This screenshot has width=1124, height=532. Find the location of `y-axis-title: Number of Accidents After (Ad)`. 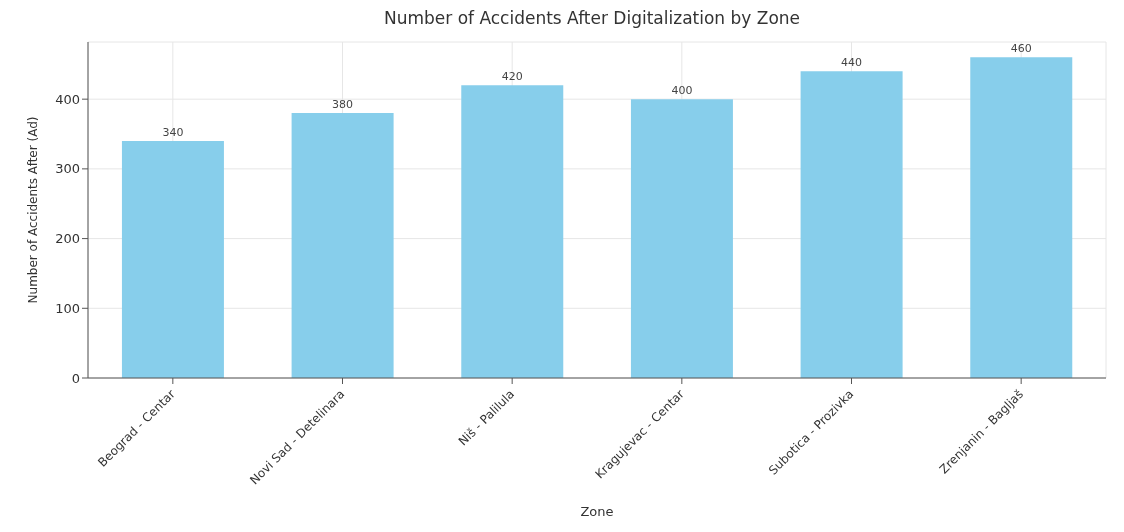

y-axis-title: Number of Accidents After (Ad) is located at coordinates (33, 210).